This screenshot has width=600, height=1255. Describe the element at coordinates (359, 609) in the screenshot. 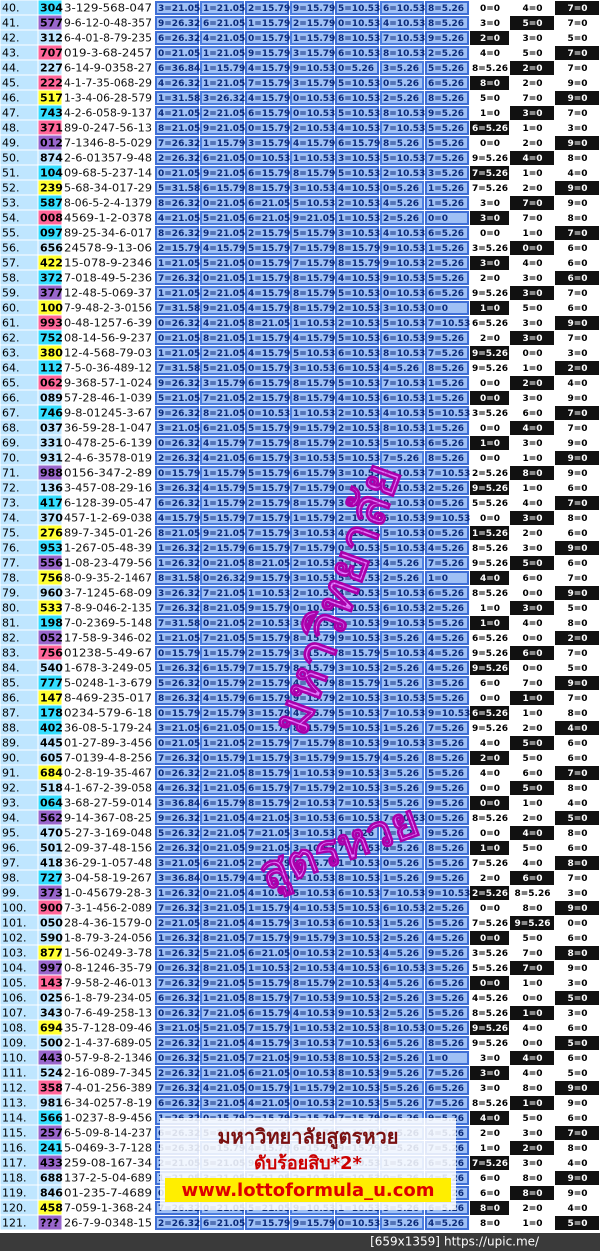

I see `cell: 4=10.53` at that location.